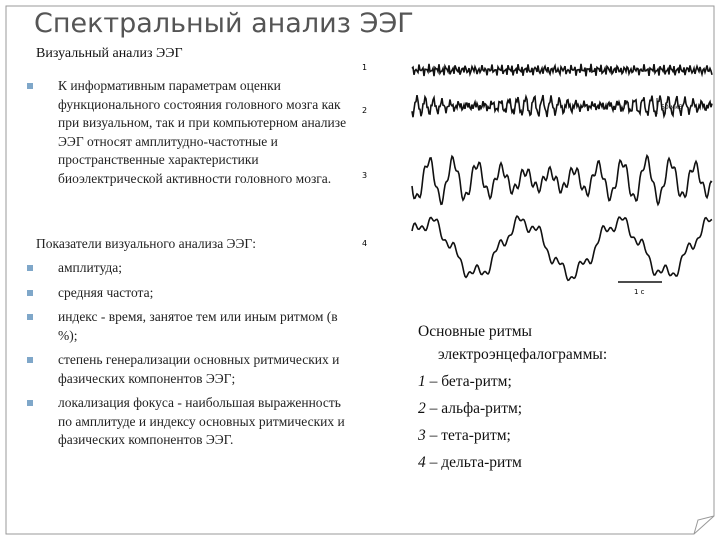 The image size is (720, 540). I want to click on slide-fold, so click(704, 525).